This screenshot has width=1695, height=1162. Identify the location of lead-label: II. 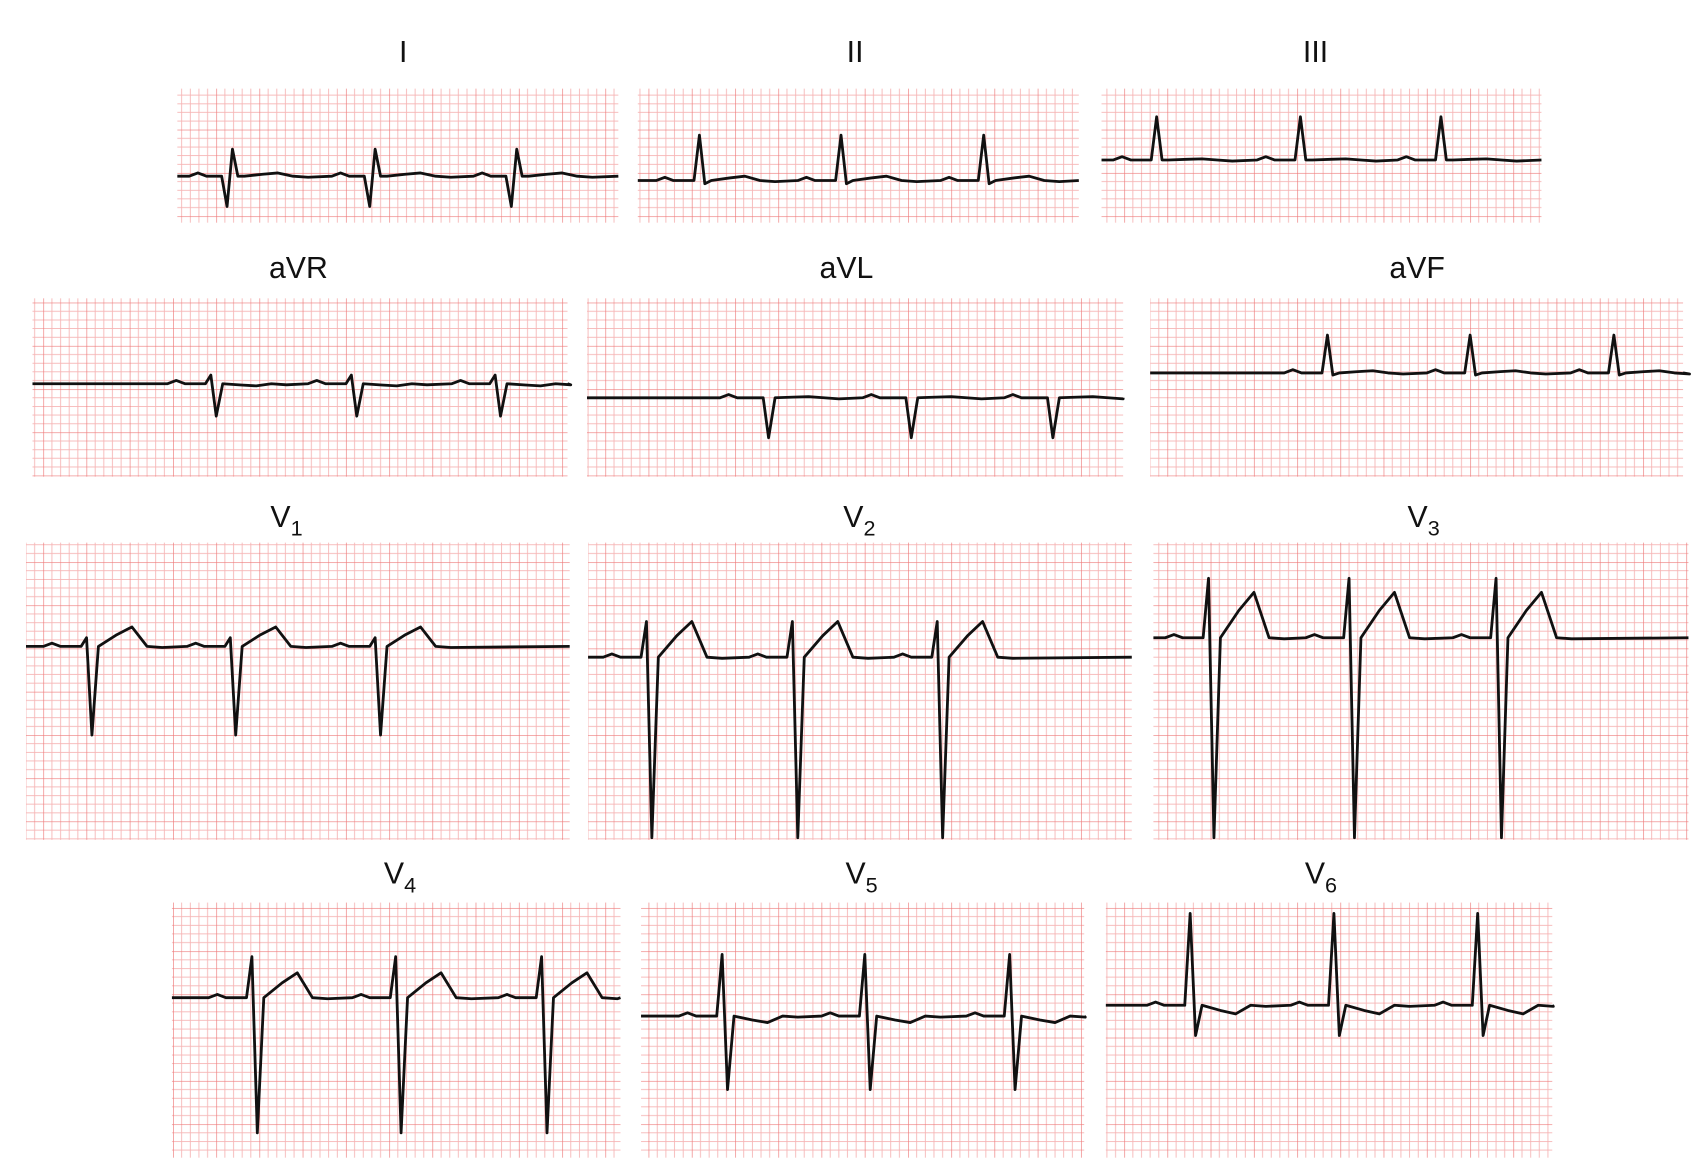
(855, 52).